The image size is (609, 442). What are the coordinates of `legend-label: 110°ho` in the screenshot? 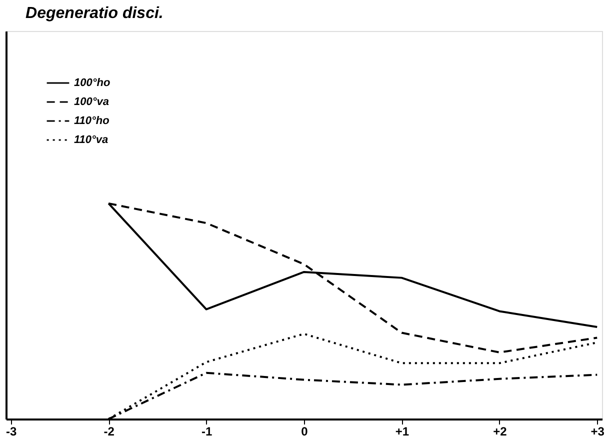 It's located at (92, 121).